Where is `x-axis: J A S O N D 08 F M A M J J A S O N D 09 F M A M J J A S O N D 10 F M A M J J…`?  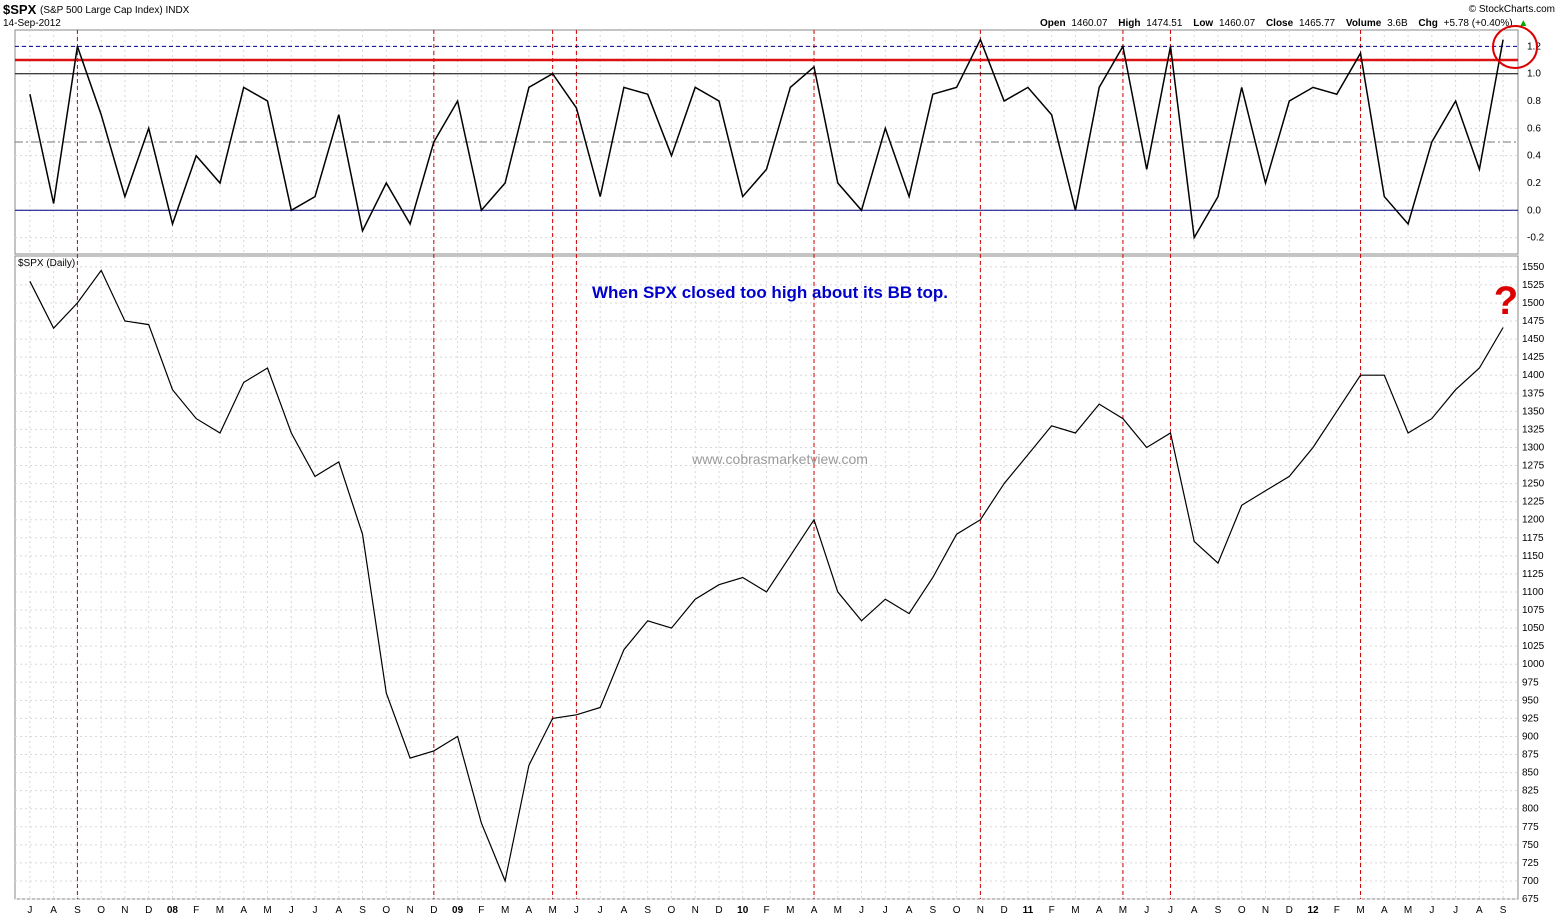 x-axis: J A S O N D 08 F M A M J J A S O N D 09 F M A M J J A S O N D 10 F M A M J J… is located at coordinates (766, 910).